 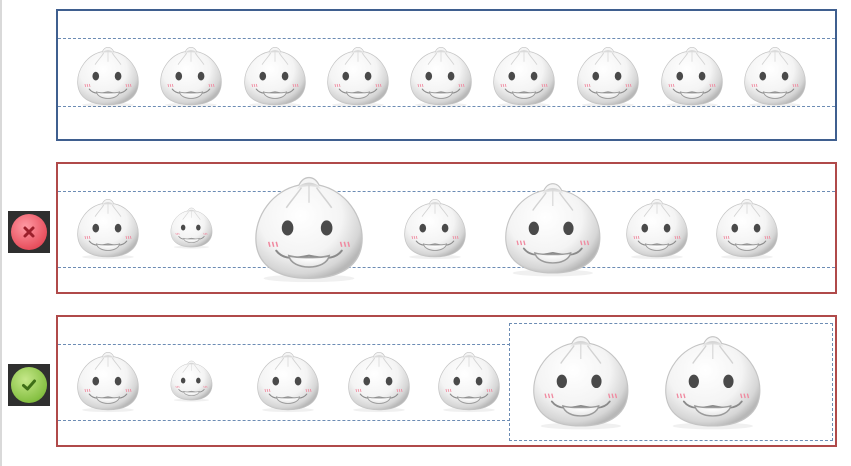 I want to click on cross-icon, so click(x=29, y=232).